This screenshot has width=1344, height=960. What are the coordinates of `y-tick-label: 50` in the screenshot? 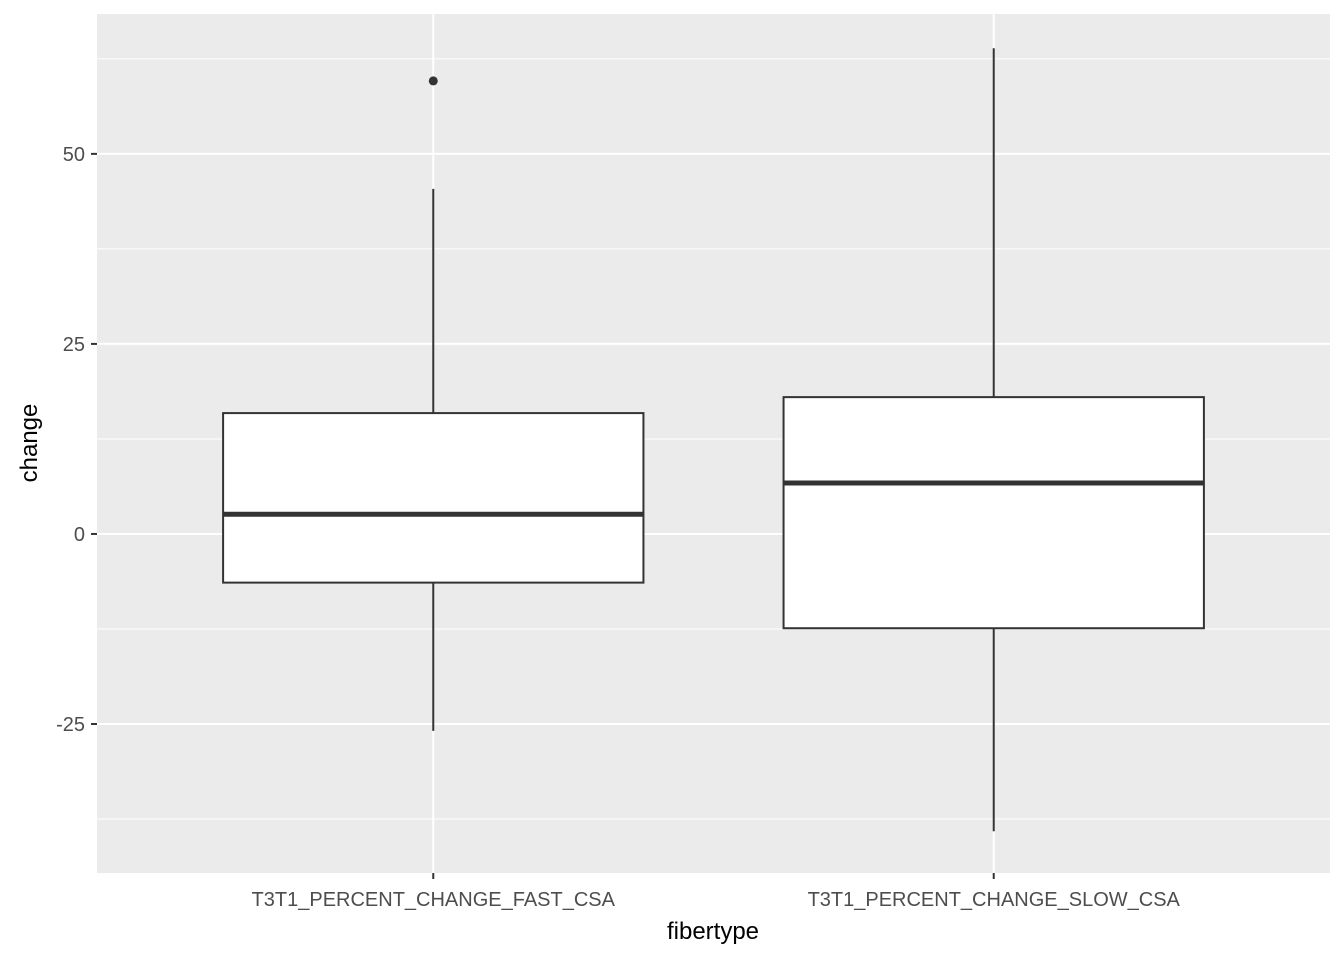 It's located at (74, 155).